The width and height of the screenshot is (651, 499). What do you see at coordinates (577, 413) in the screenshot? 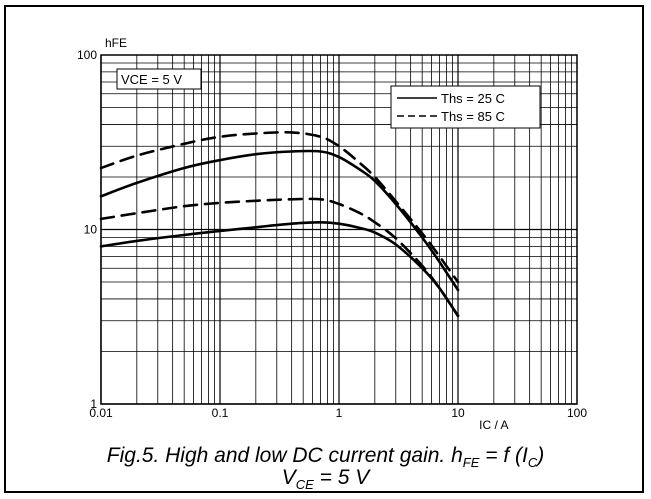
I see `x-tick-label: 100` at bounding box center [577, 413].